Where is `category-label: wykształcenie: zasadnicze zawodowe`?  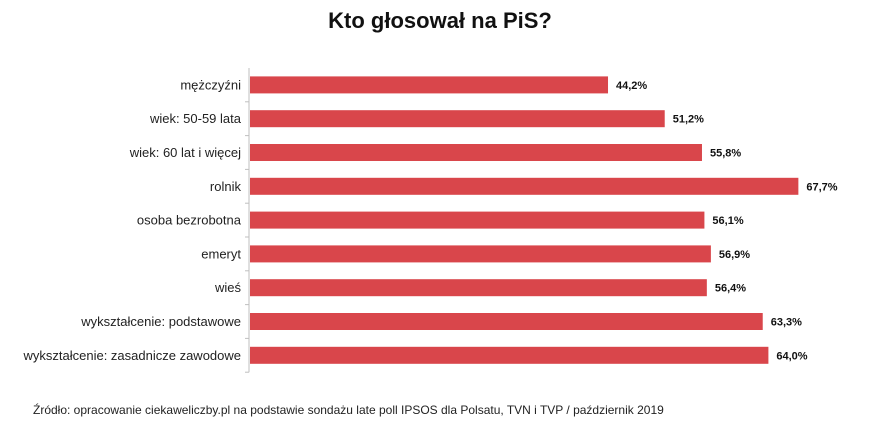
category-label: wykształcenie: zasadnicze zawodowe is located at coordinates (132, 355).